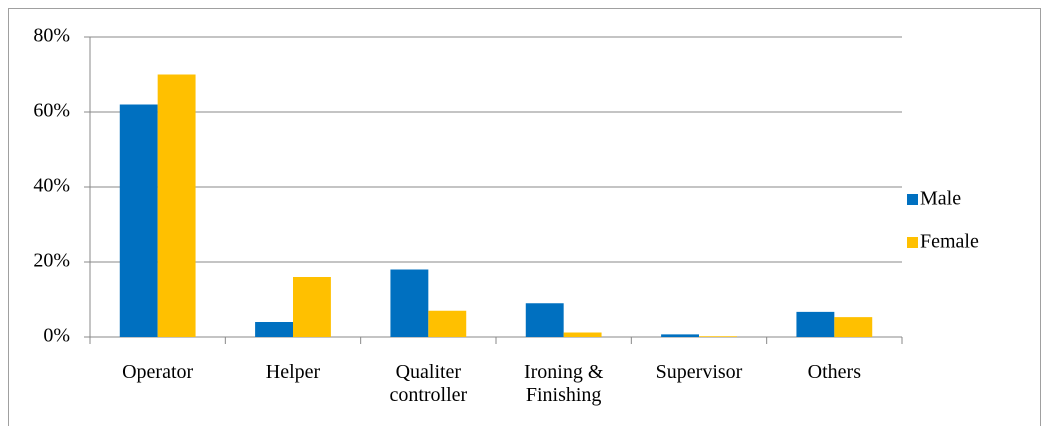  I want to click on y-tick-label: 0%, so click(56, 336).